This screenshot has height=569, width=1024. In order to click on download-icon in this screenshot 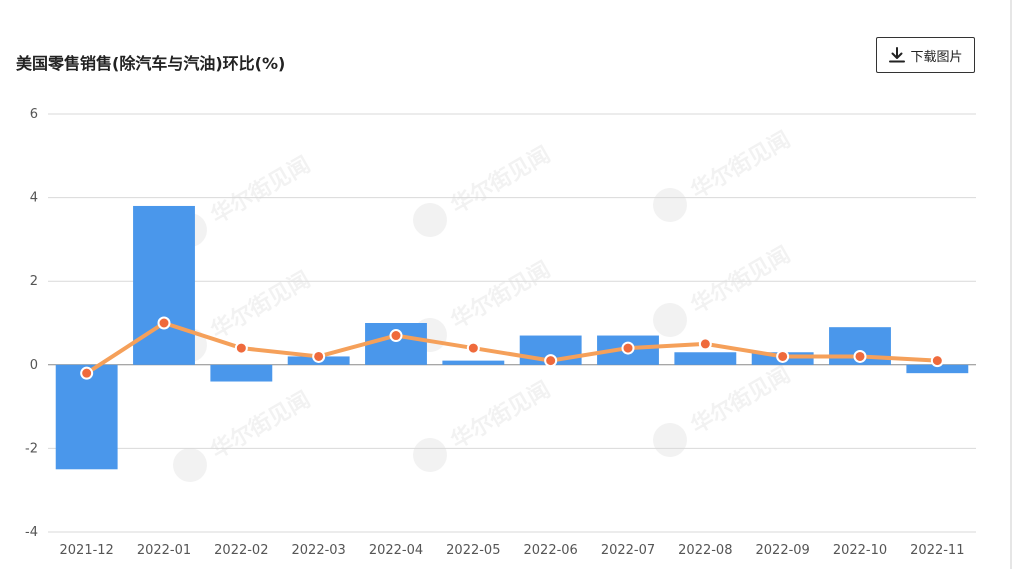, I will do `click(897, 55)`.